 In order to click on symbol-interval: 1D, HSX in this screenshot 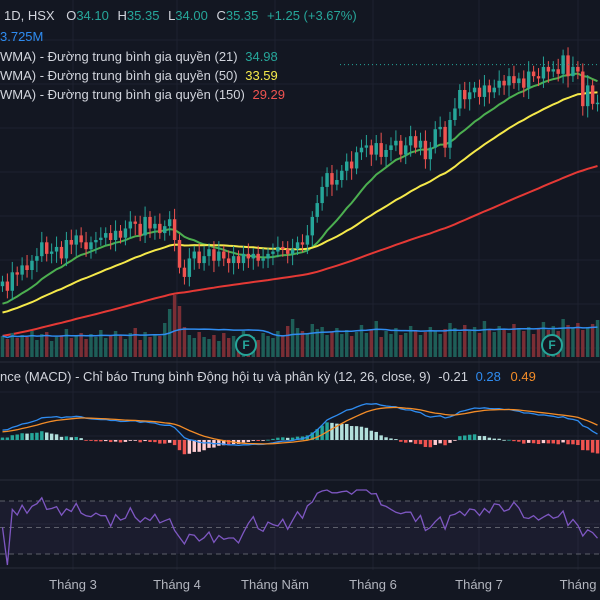, I will do `click(29, 15)`.